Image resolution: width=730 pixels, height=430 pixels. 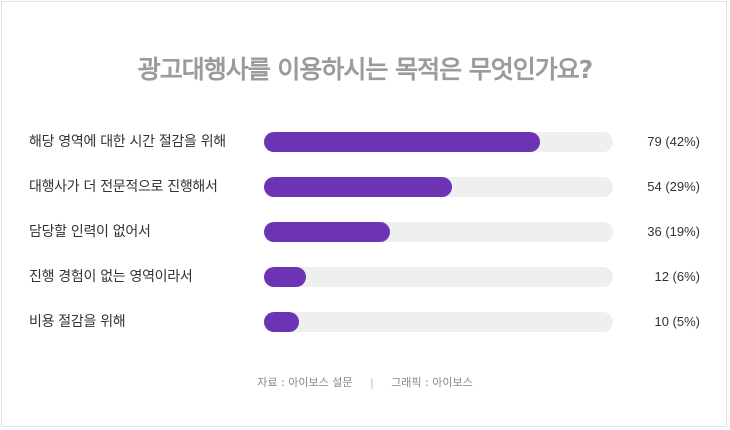 I want to click on bar-label: 해당 영역에 대한 시간 절감을 위해, so click(x=127, y=142).